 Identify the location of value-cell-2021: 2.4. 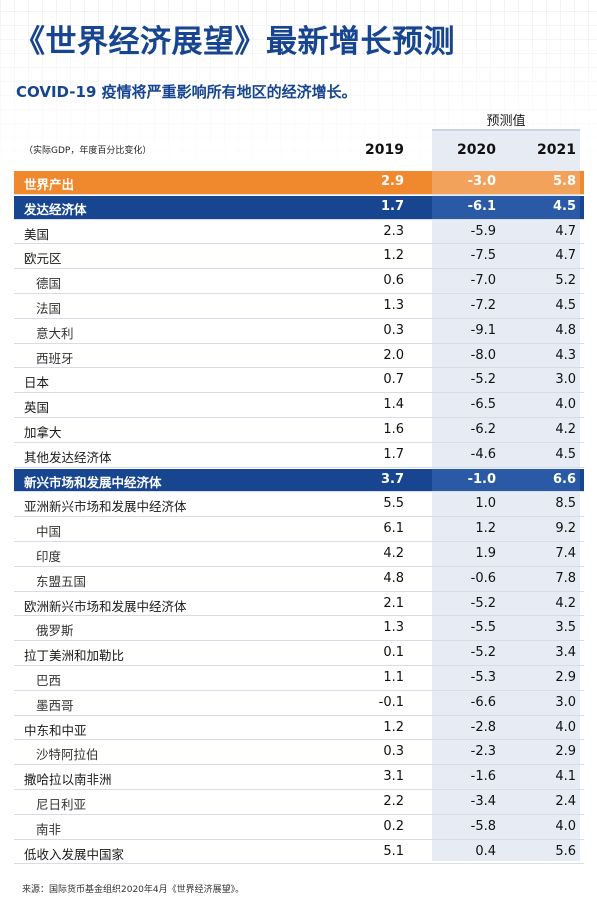
(565, 801).